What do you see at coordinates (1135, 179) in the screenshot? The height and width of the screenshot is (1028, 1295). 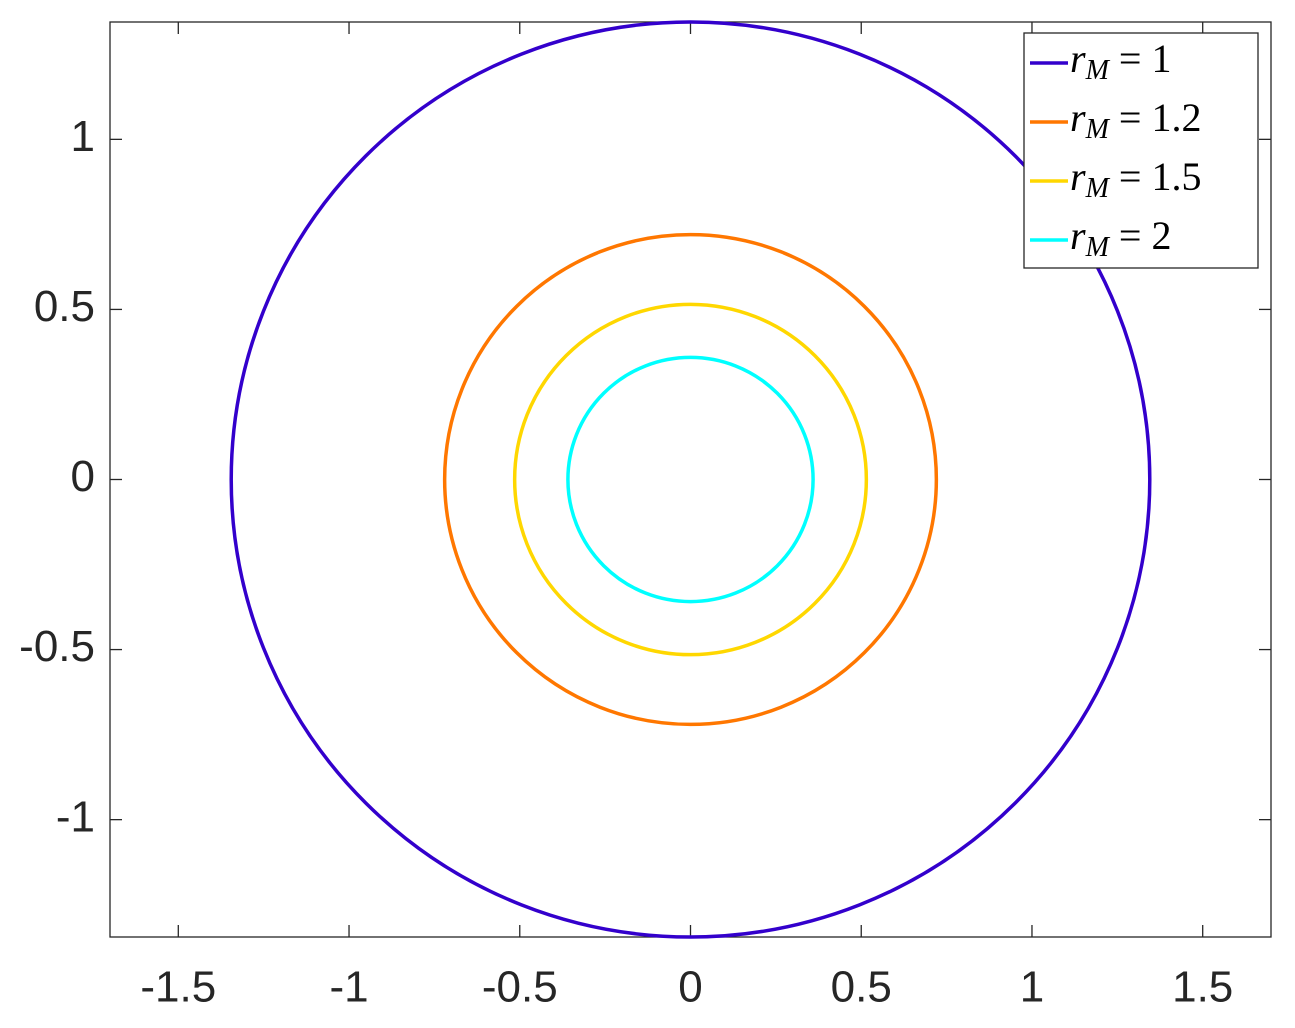 I see `legend-label: rM = 1.5` at bounding box center [1135, 179].